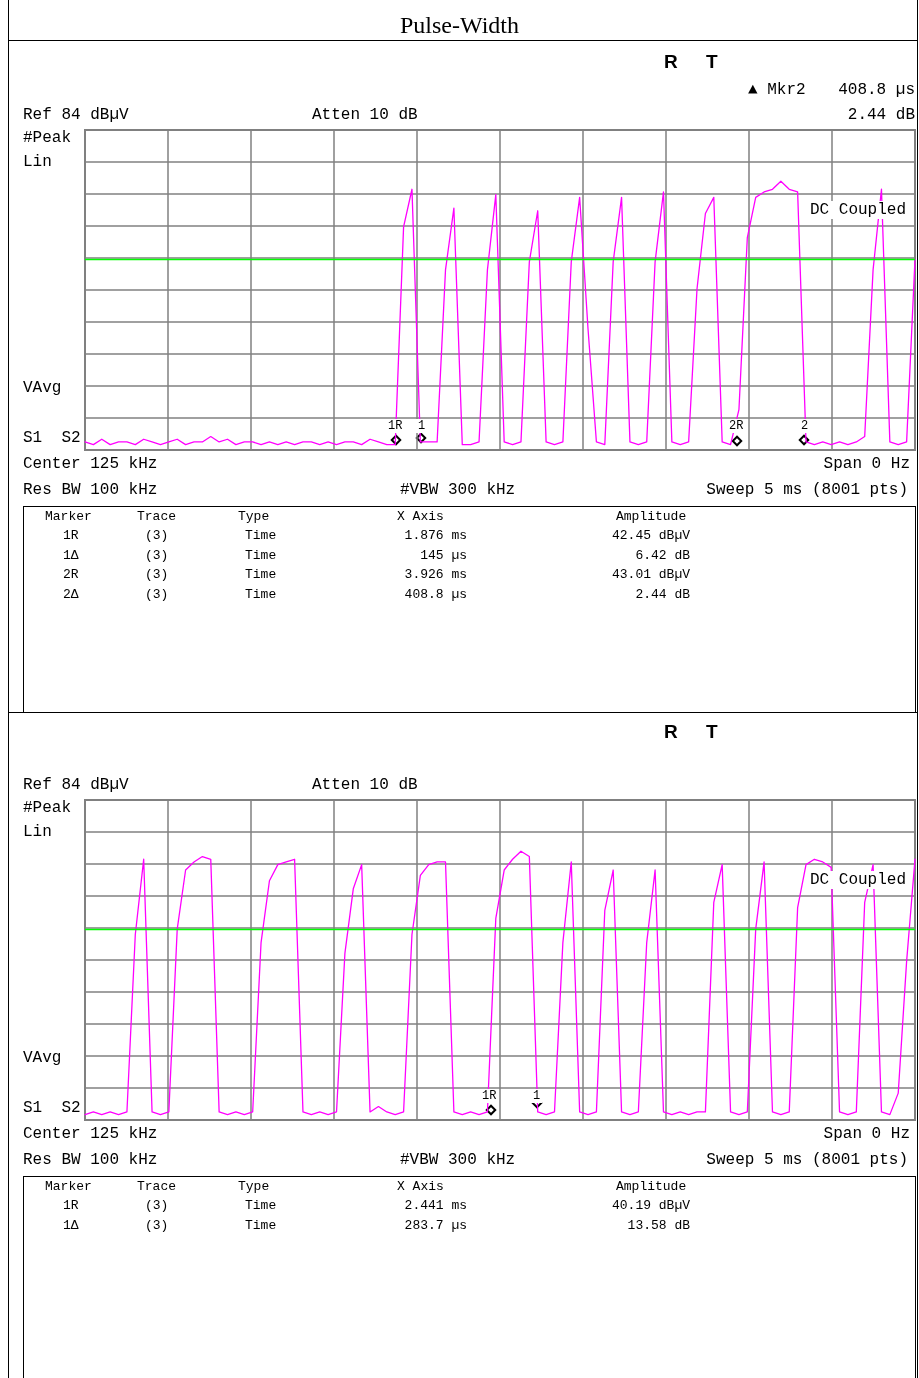  Describe the element at coordinates (435, 1225) in the screenshot. I see `text: 283.7 µs` at that location.